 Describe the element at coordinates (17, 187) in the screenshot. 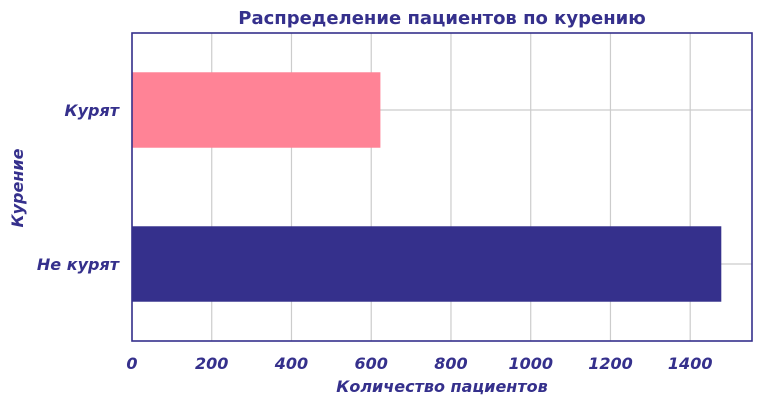

I see `y-axis-label: Курение` at that location.